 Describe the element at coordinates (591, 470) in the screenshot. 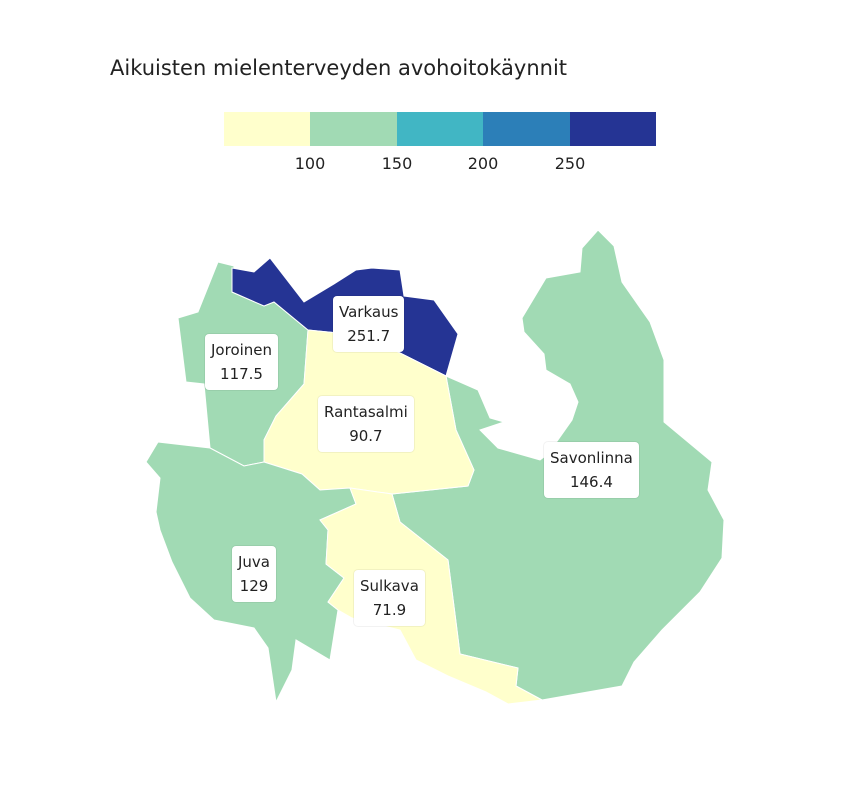

I see `region-label-savonlinna: Savonlinna 146.4` at that location.